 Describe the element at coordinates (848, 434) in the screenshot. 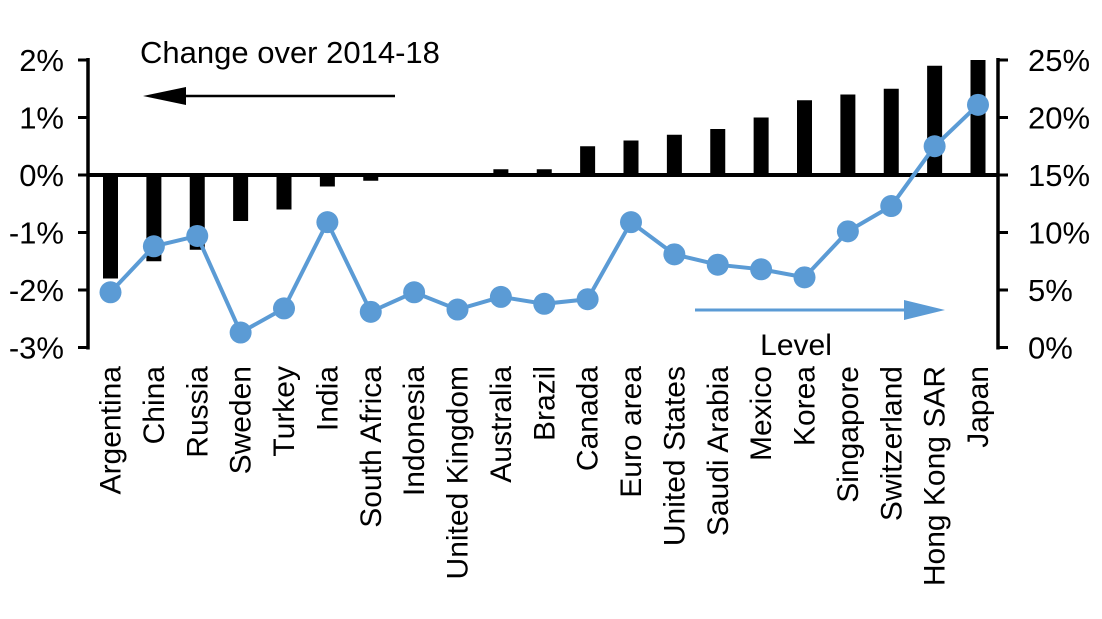

I see `country-label: Singapore` at that location.